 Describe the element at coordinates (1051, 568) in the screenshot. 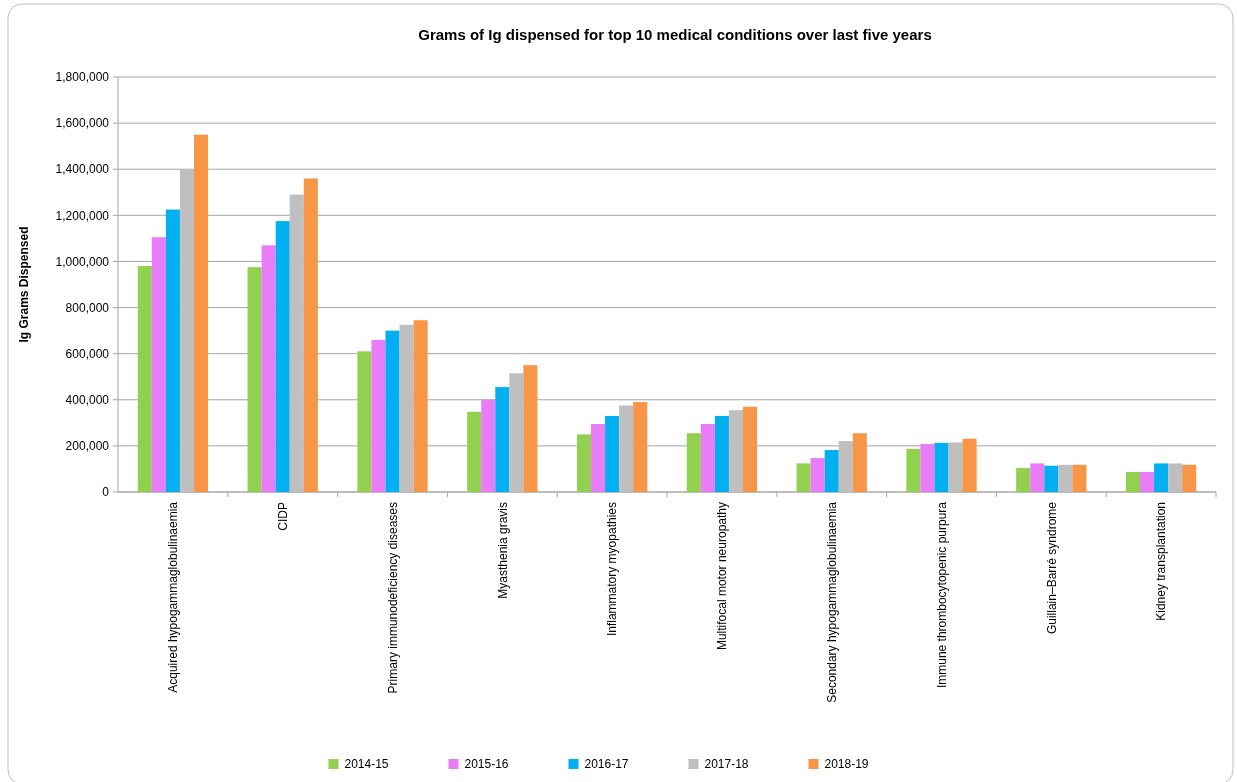

I see `x-tick-label: Guillain–Barré syndrome` at that location.